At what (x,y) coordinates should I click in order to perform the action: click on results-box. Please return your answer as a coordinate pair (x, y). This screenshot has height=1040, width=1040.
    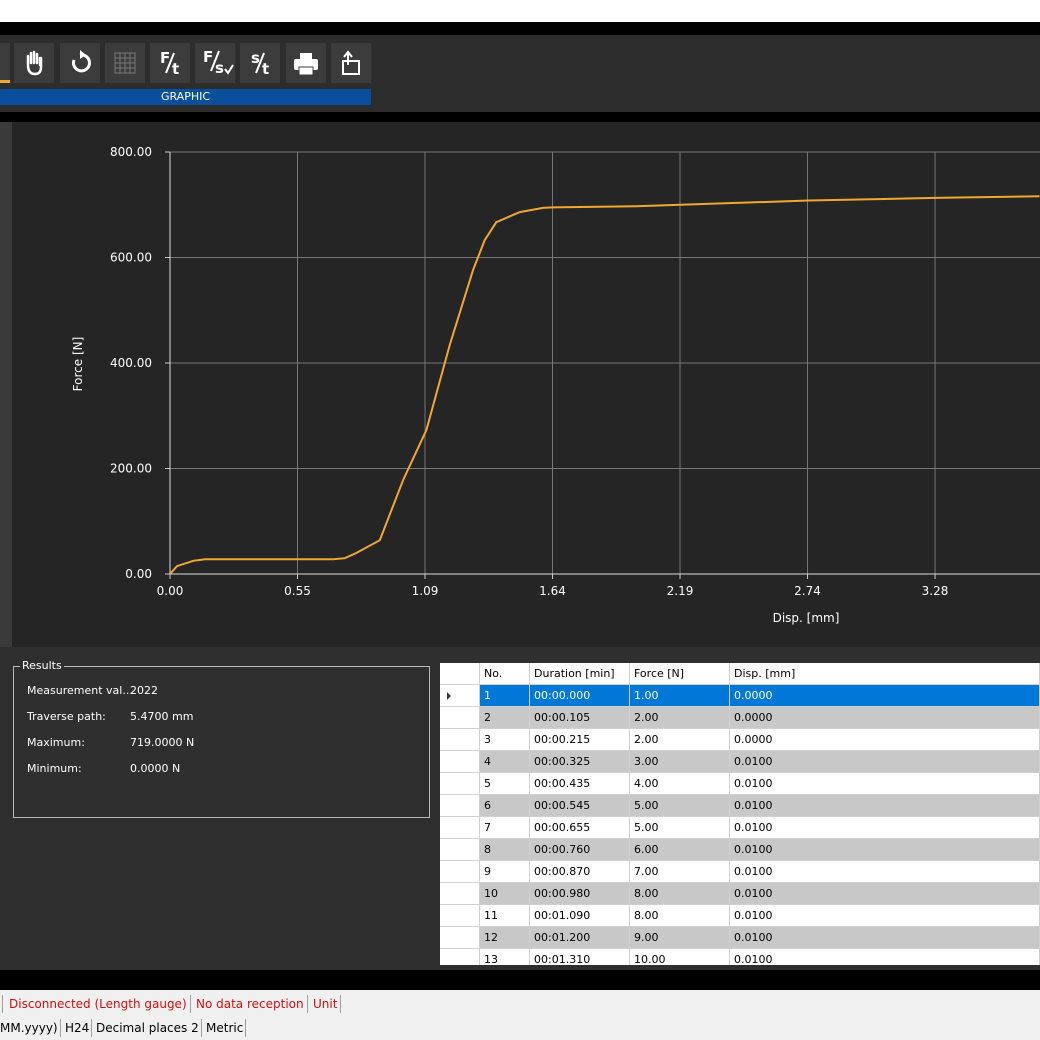
    Looking at the image, I should click on (221, 742).